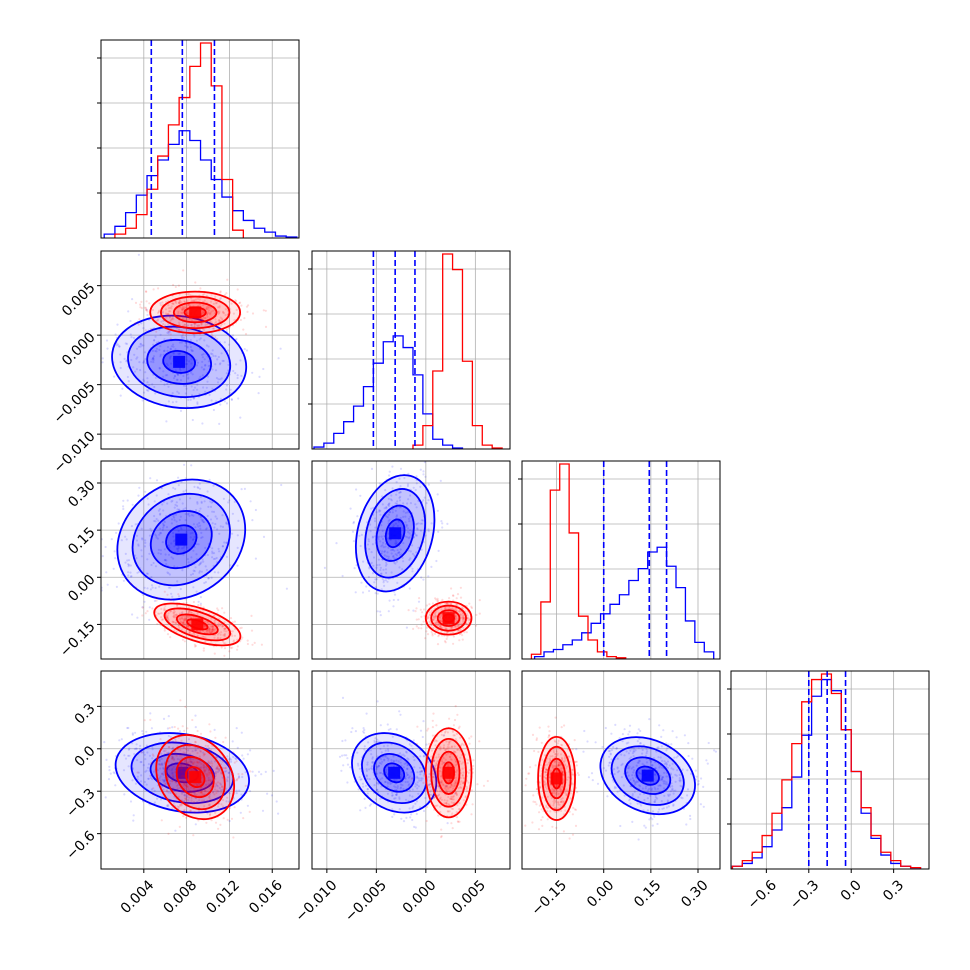 The width and height of the screenshot is (970, 970). I want to click on contour-red, so click(197, 624).